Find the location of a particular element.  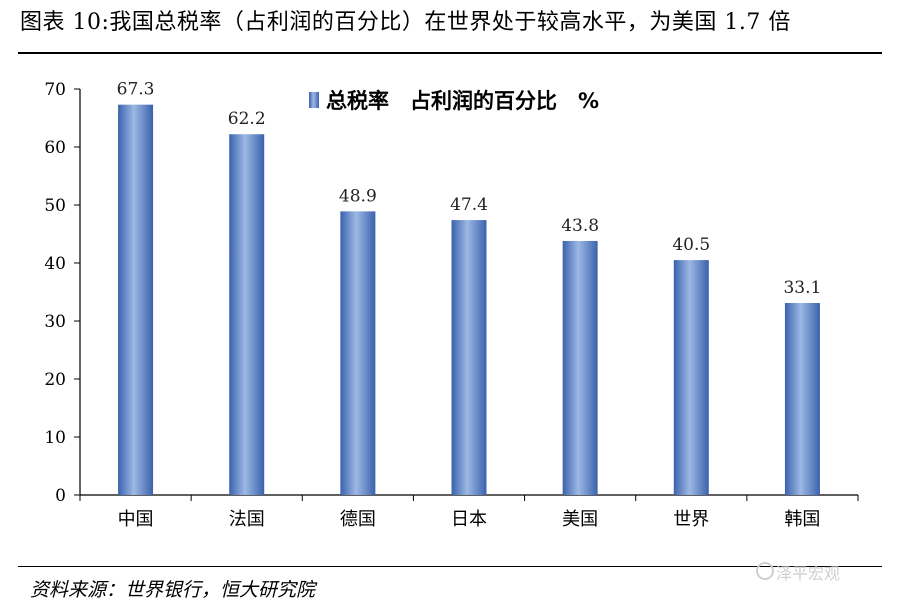

y-tick-label: 50 is located at coordinates (55, 206).